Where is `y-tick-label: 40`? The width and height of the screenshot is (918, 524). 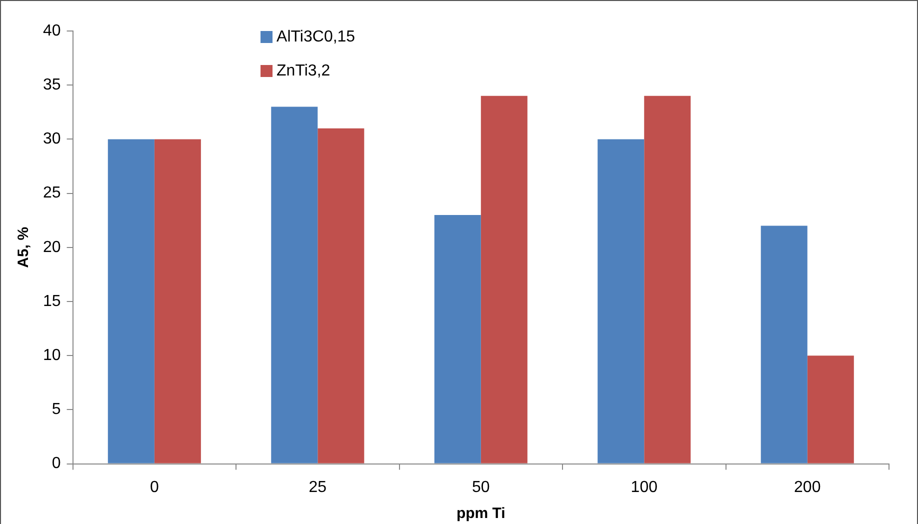 y-tick-label: 40 is located at coordinates (52, 31).